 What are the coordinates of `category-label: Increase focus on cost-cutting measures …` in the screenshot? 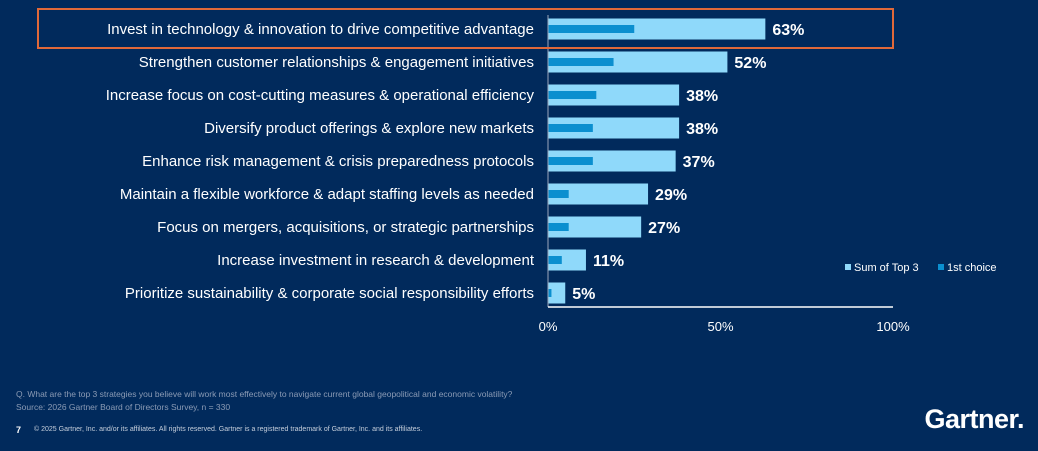 It's located at (320, 95).